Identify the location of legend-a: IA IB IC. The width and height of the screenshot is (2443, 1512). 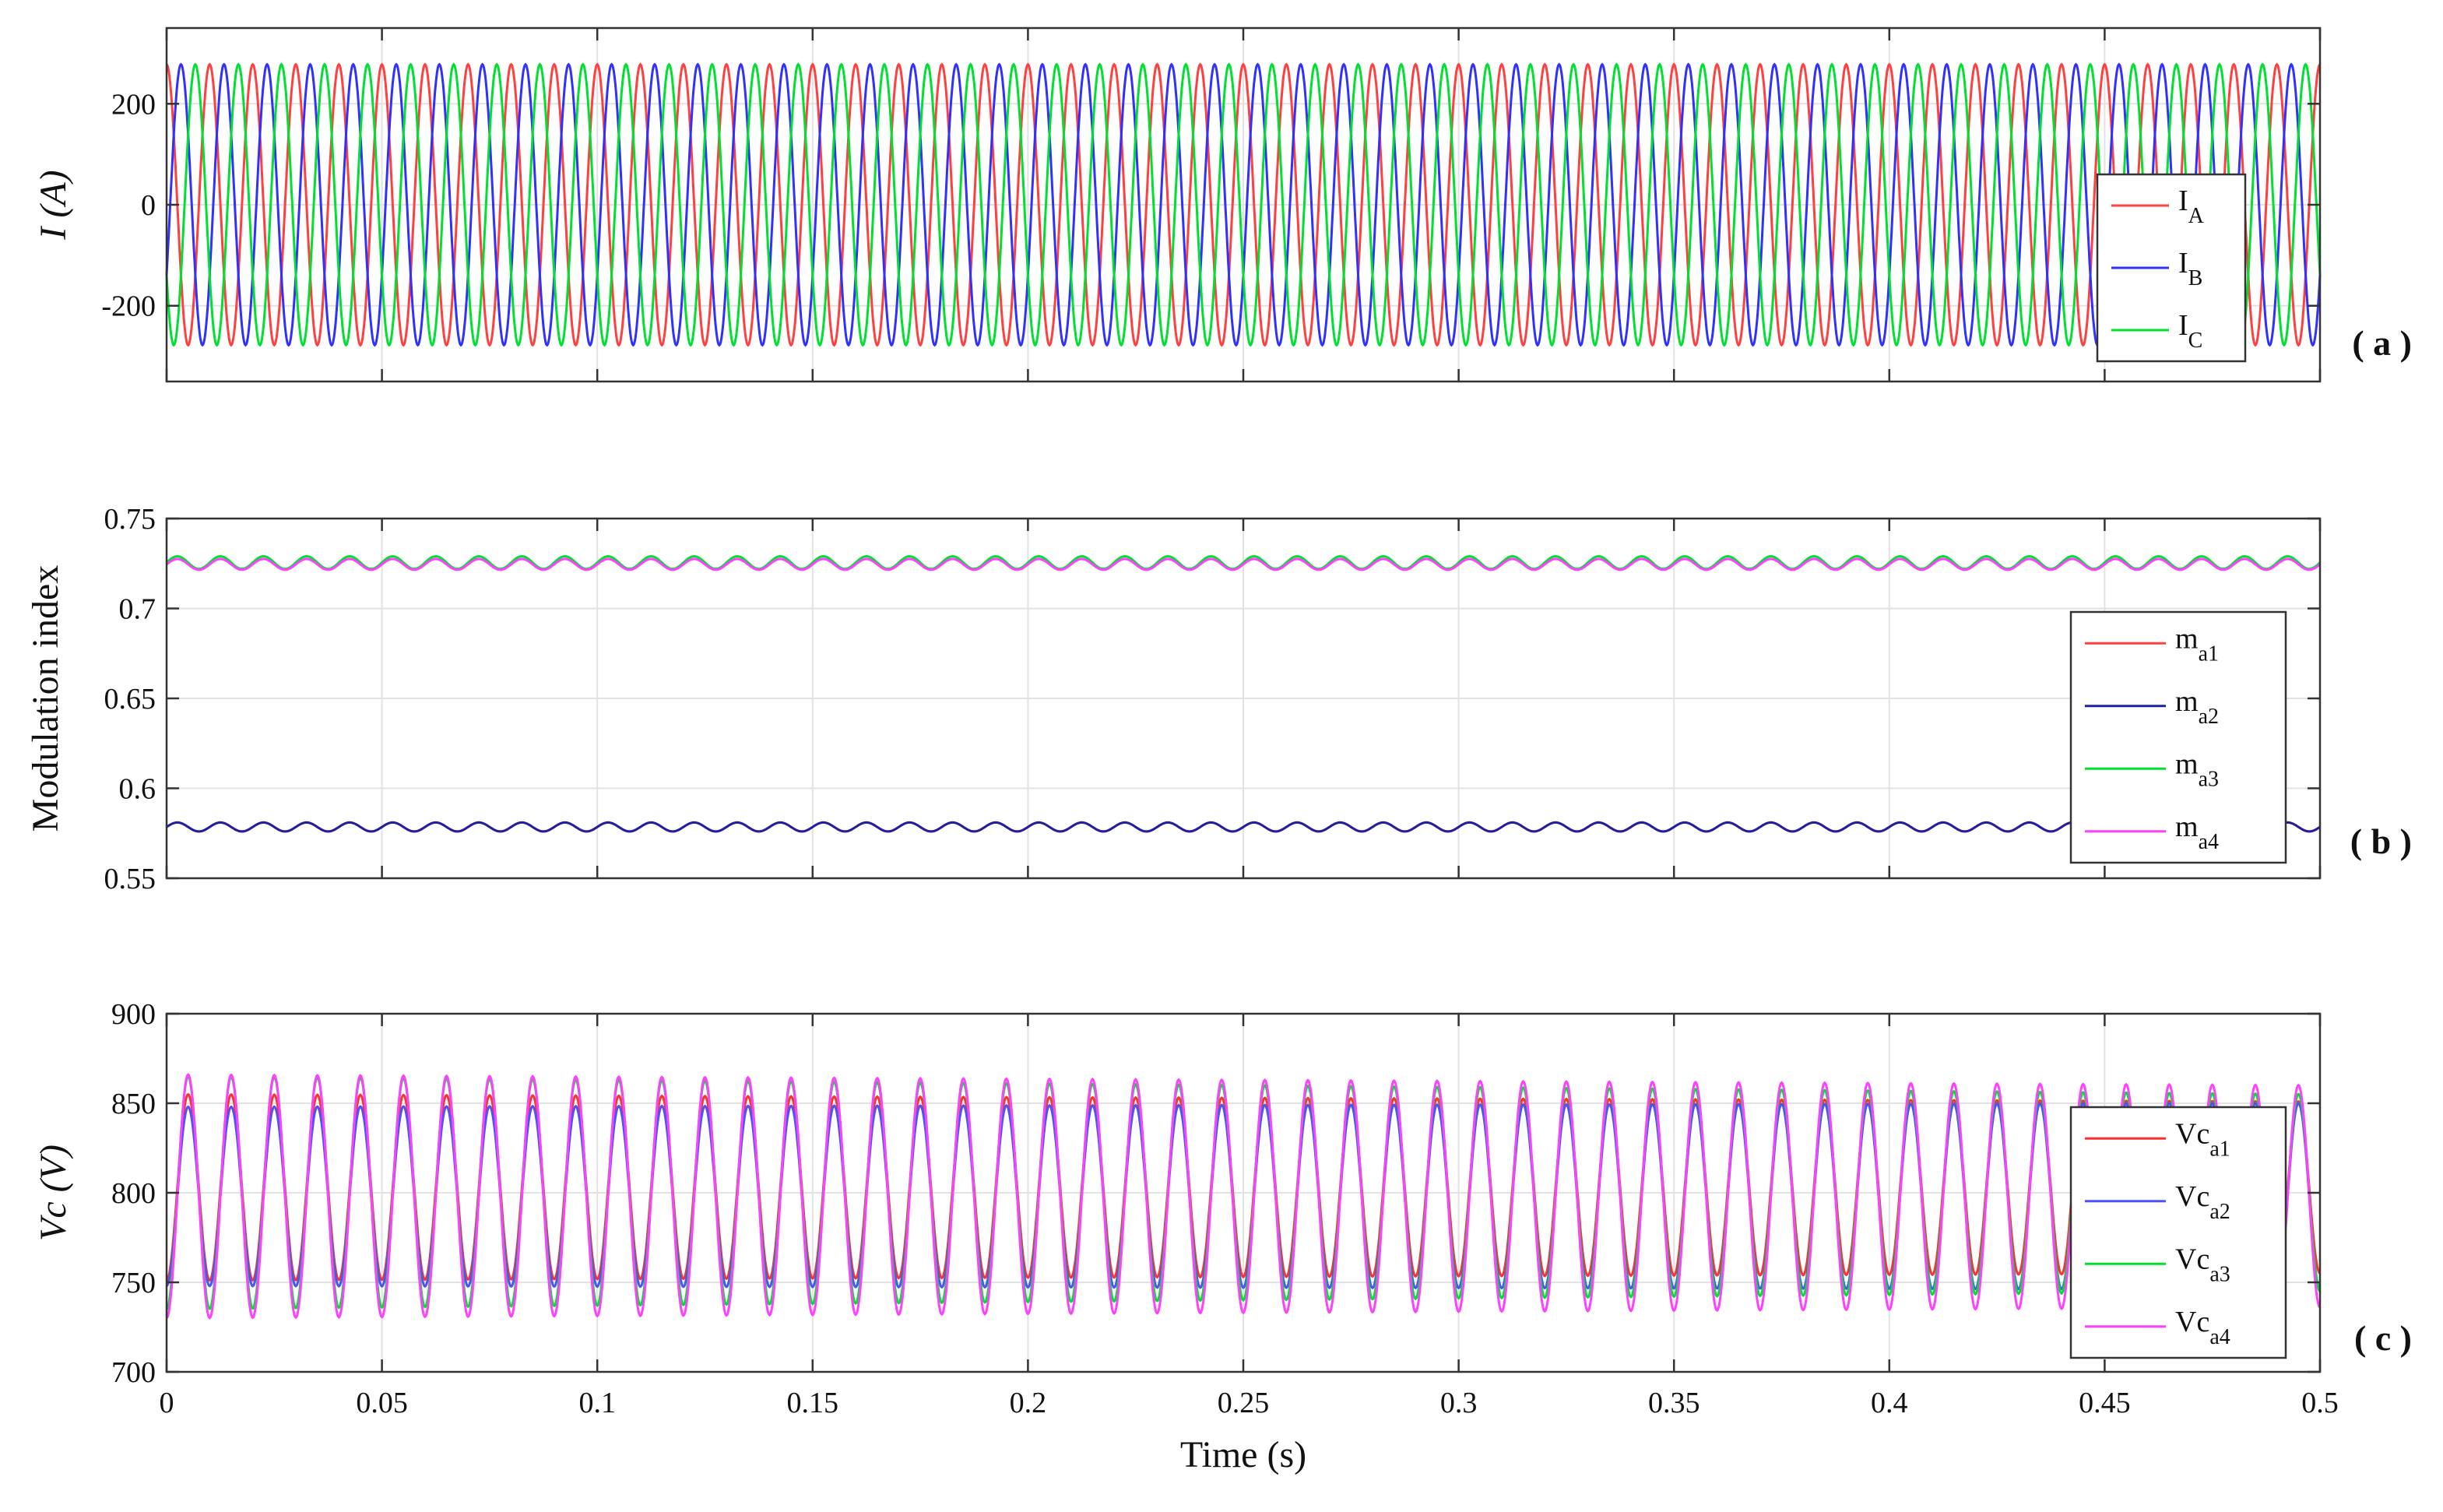
(2171, 268).